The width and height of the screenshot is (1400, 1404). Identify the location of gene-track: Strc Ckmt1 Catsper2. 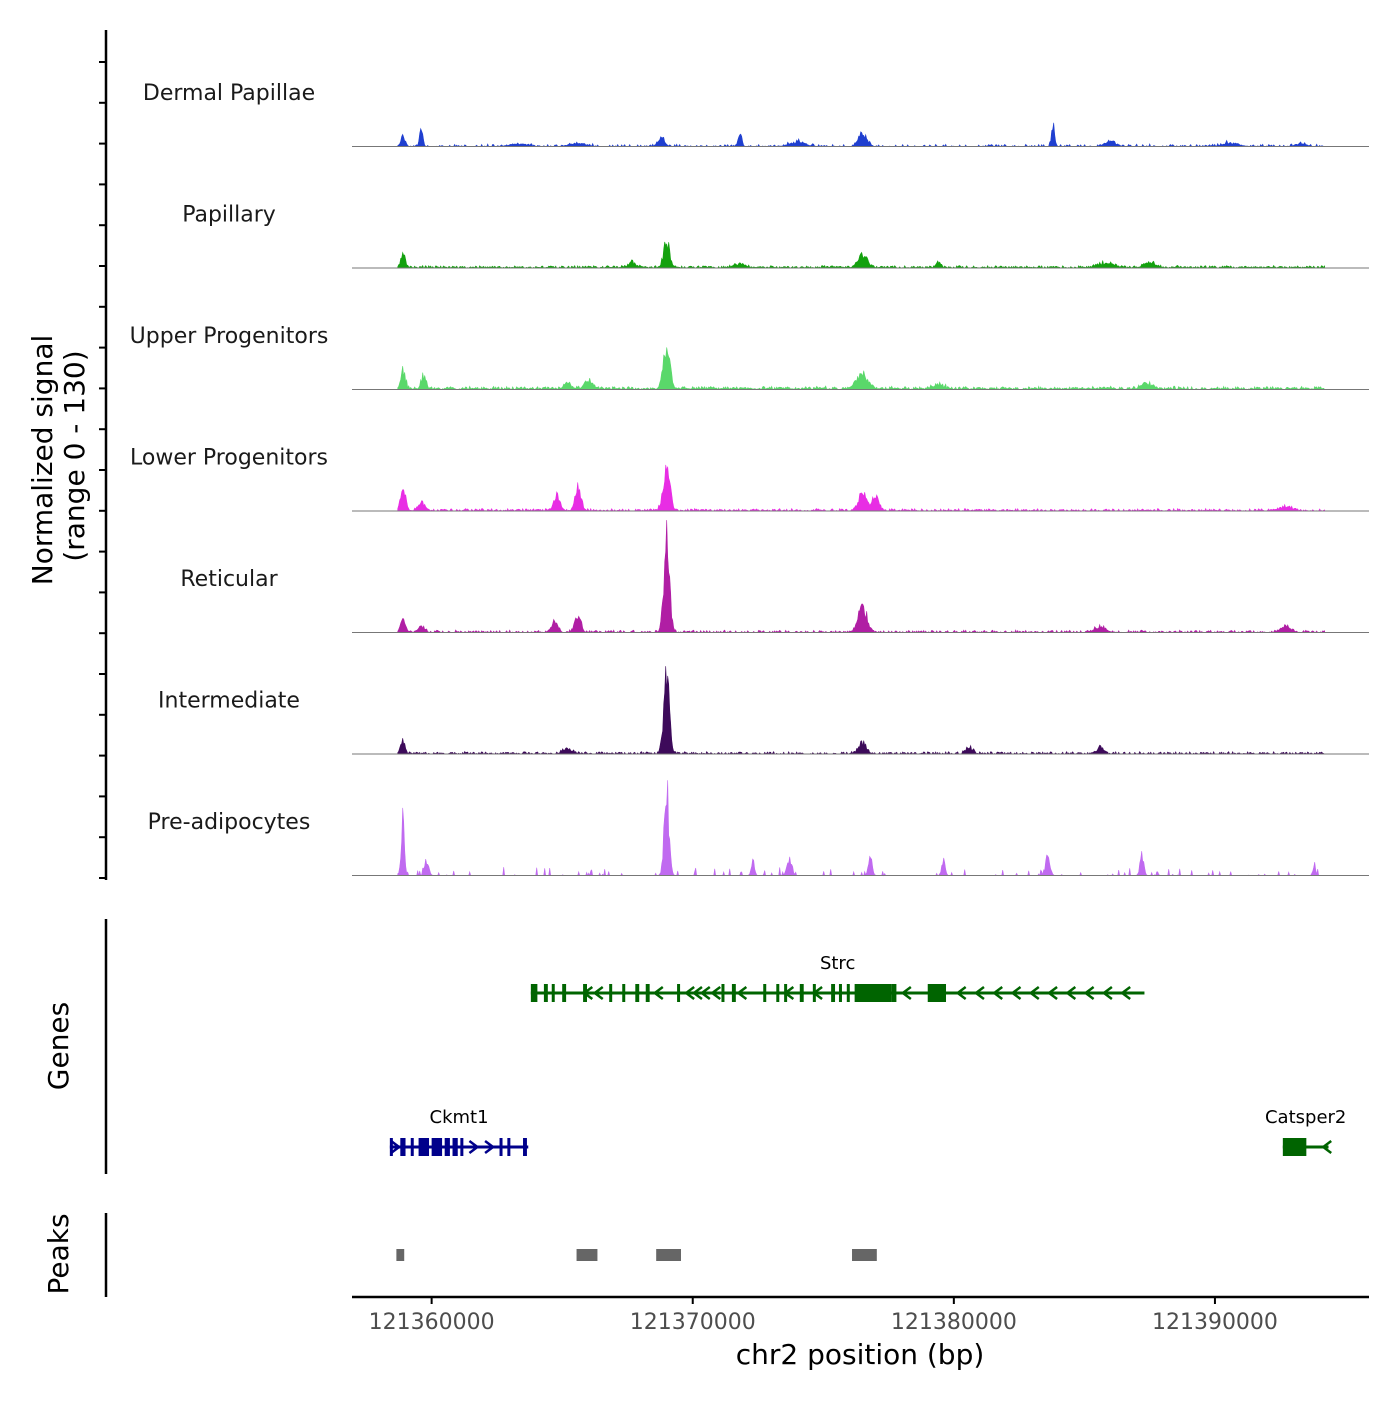
(867, 1054).